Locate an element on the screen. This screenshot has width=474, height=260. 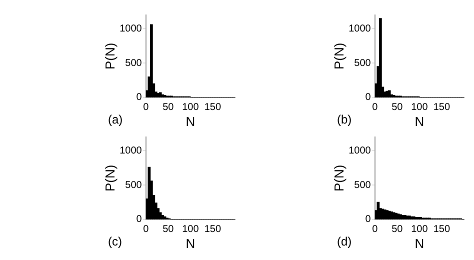
text: (b) is located at coordinates (344, 119).